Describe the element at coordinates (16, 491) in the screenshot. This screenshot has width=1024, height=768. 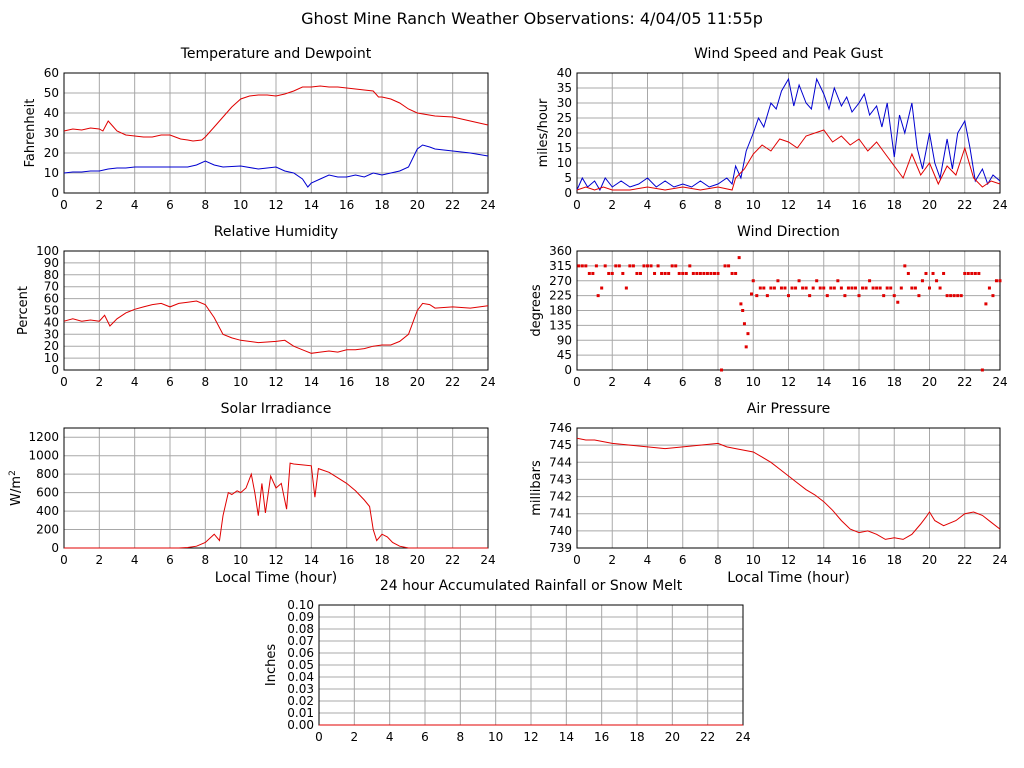
I see `y-axis-label-text: W/m` at that location.